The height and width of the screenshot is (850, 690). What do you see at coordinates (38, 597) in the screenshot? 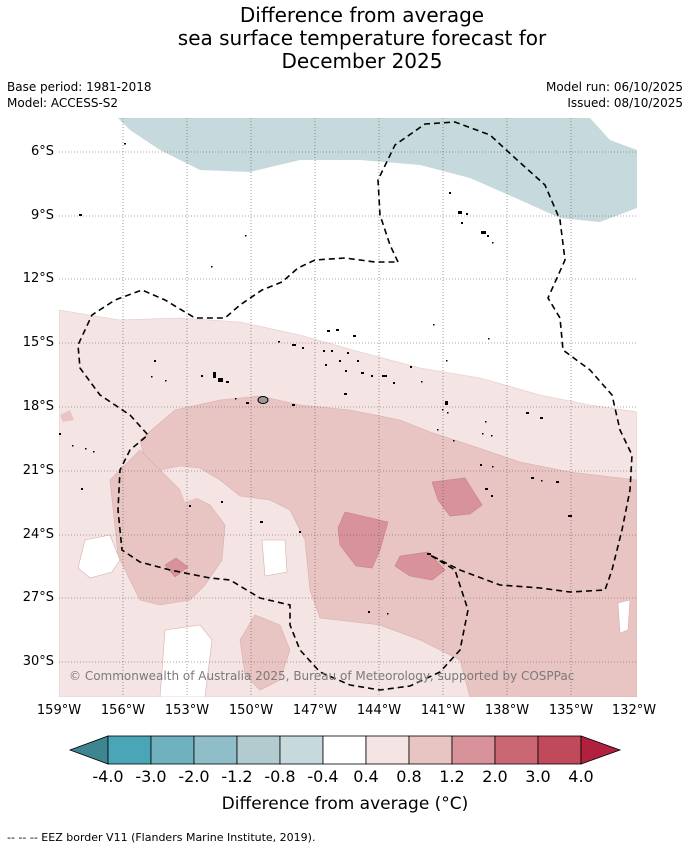
I see `lat-label: 27°S` at bounding box center [38, 597].